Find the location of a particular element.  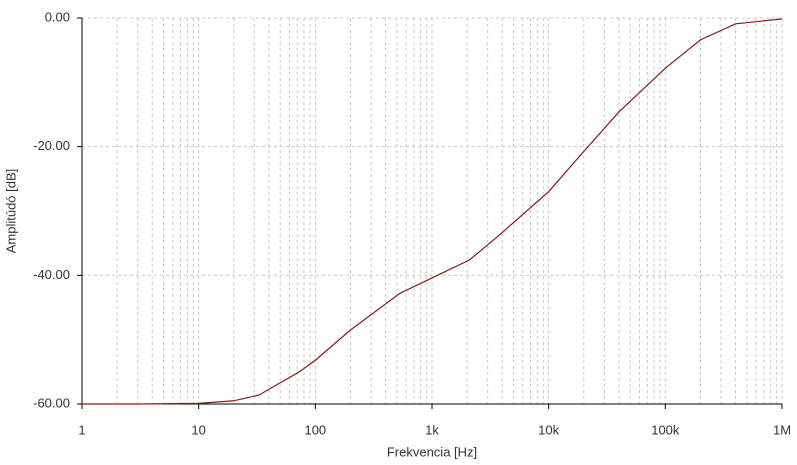

x-tick-label: 100k is located at coordinates (665, 429).